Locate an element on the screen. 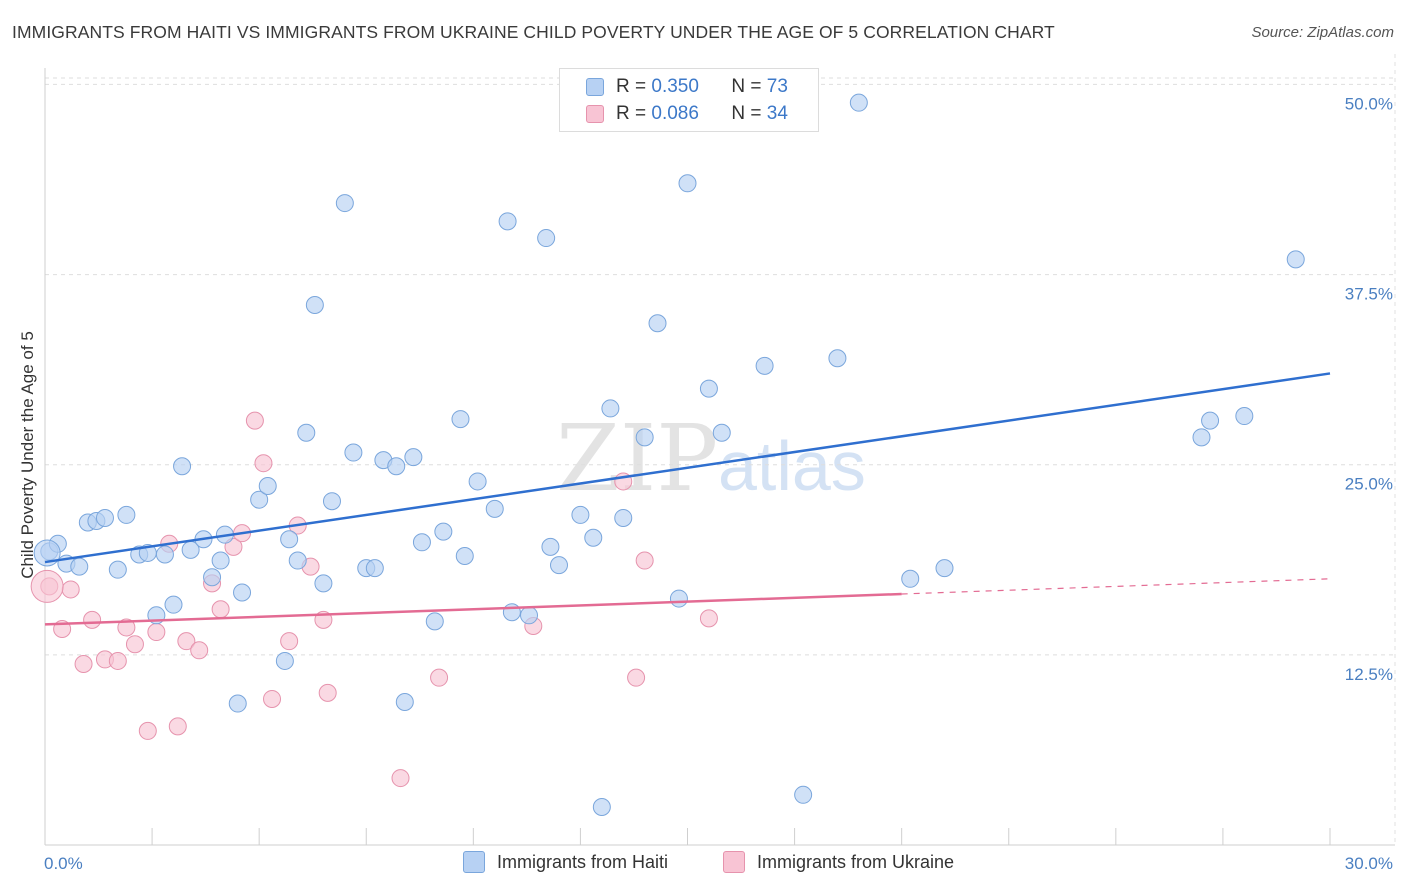  haiti-point-large is located at coordinates (47, 553).